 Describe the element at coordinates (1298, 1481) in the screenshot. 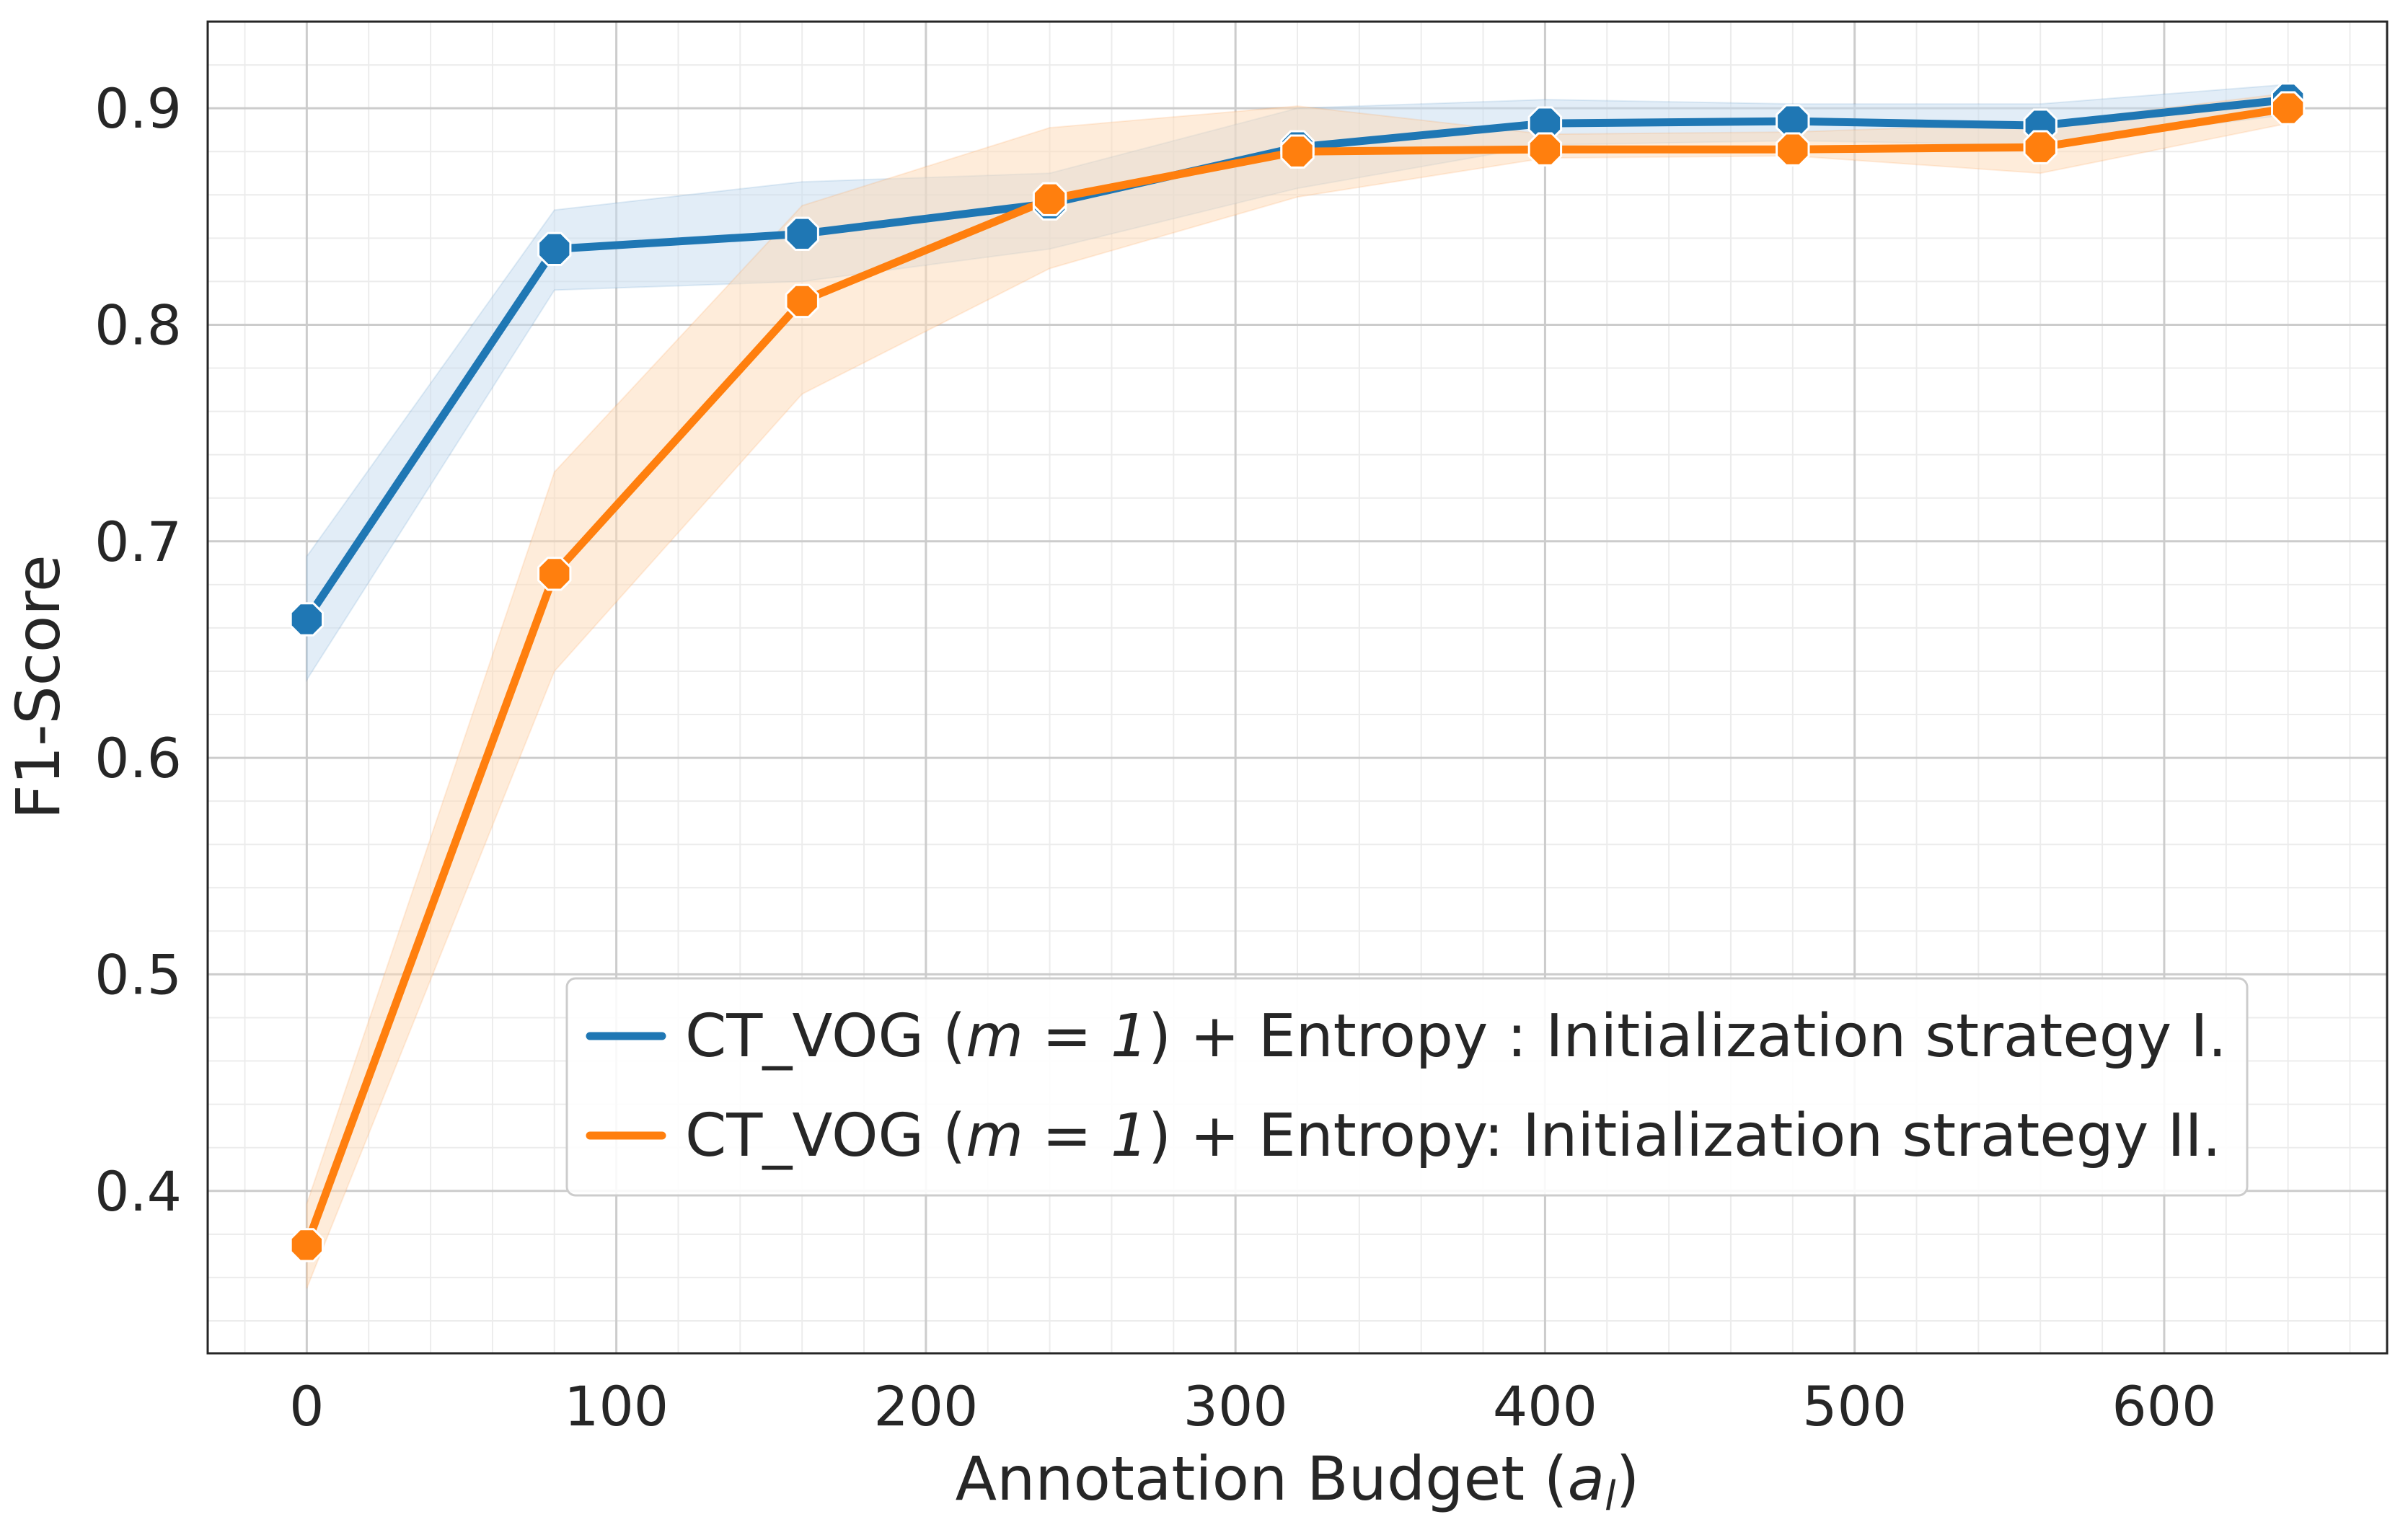

I see `x-axis-label: Annotation Budget (al)` at that location.